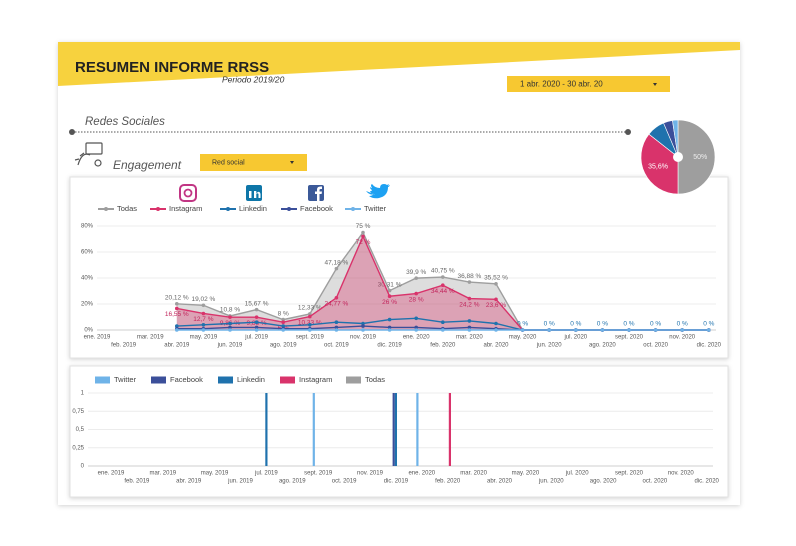  I want to click on section-title: Redes Sociales, so click(125, 122).